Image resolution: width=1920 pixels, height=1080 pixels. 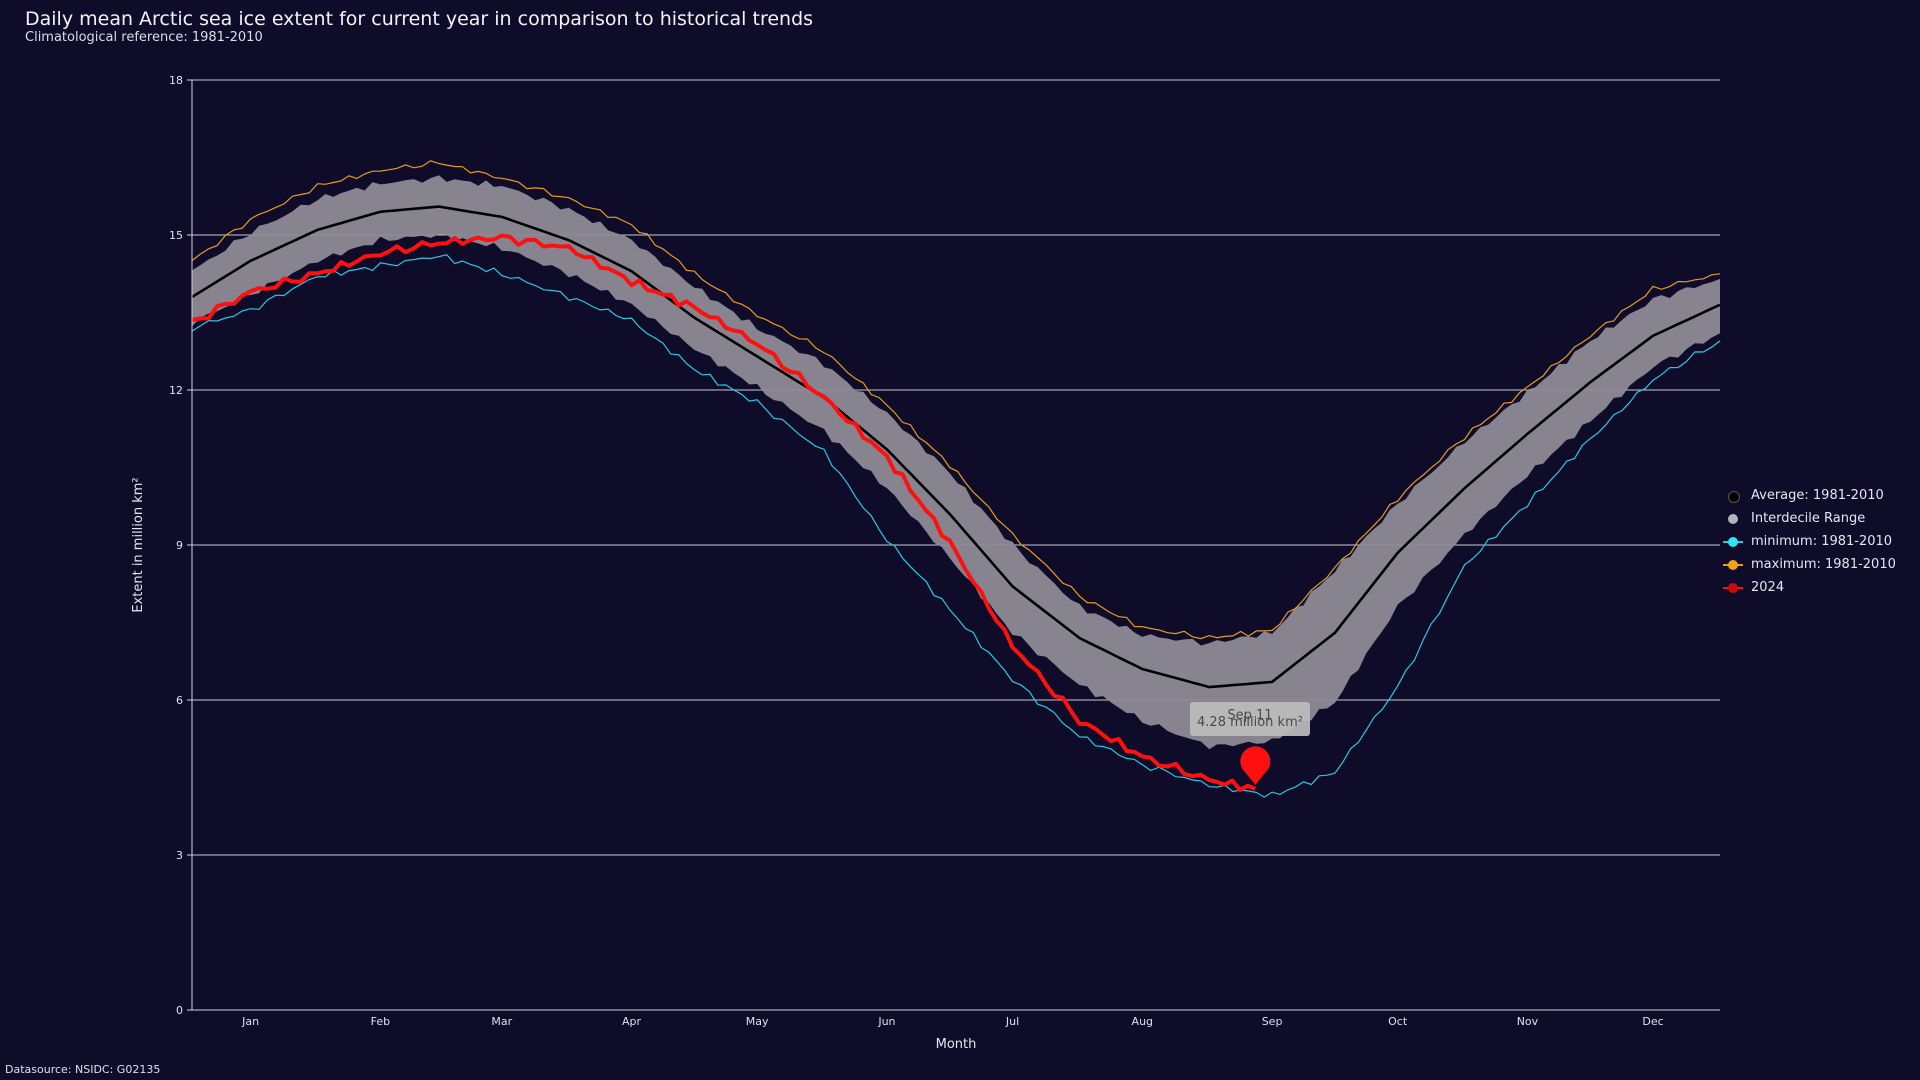 What do you see at coordinates (1768, 587) in the screenshot?
I see `legend-current-label: 2024` at bounding box center [1768, 587].